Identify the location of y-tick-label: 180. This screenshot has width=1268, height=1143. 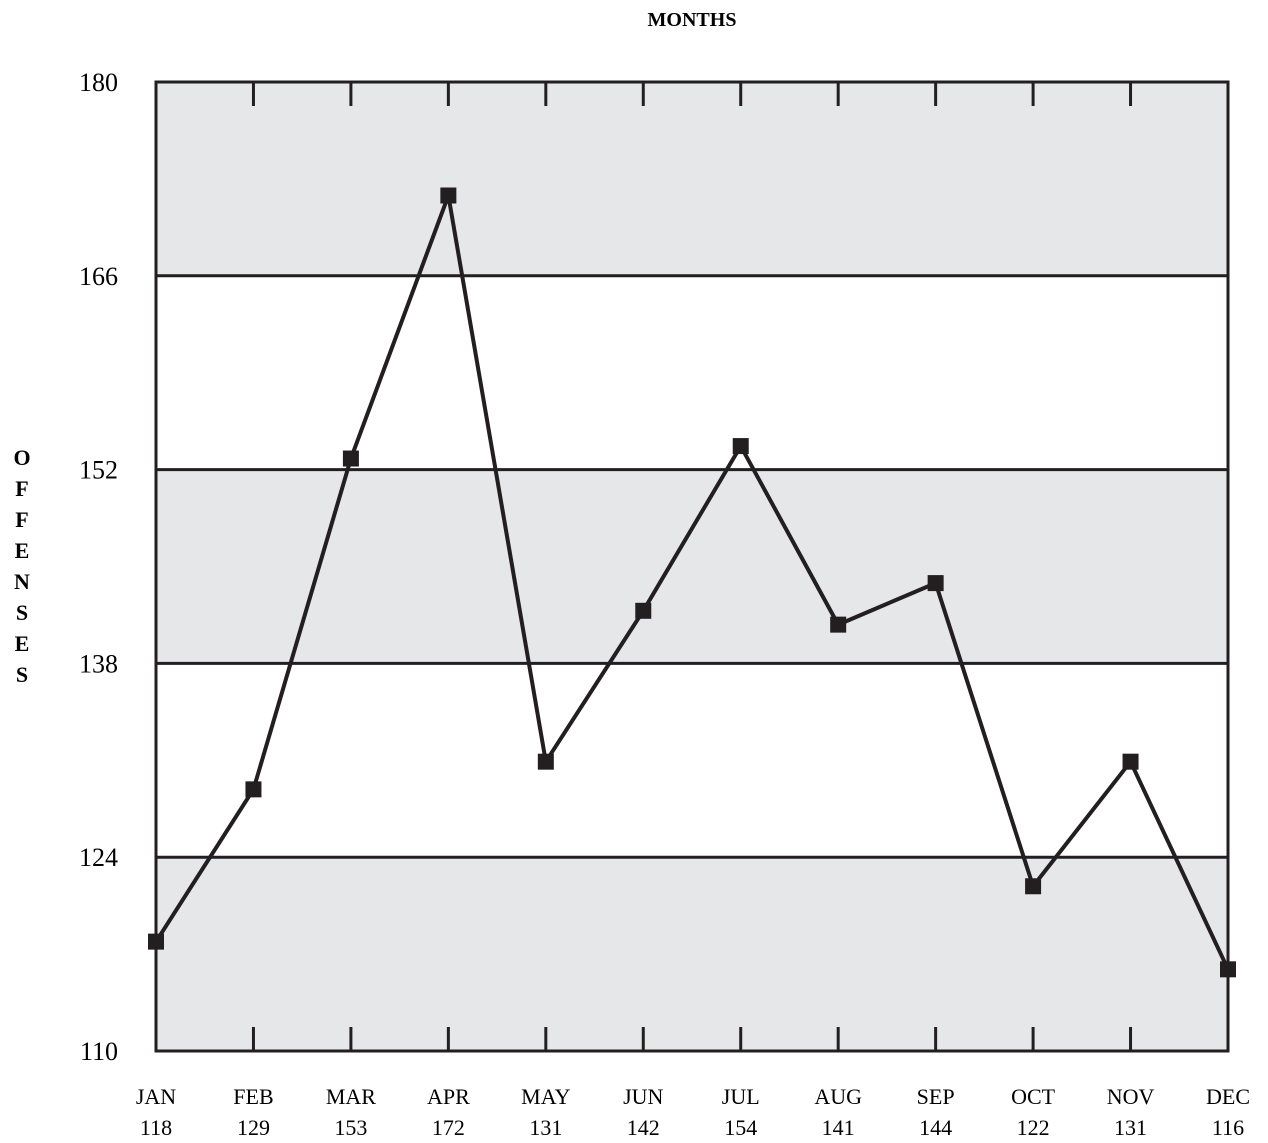
(98, 82).